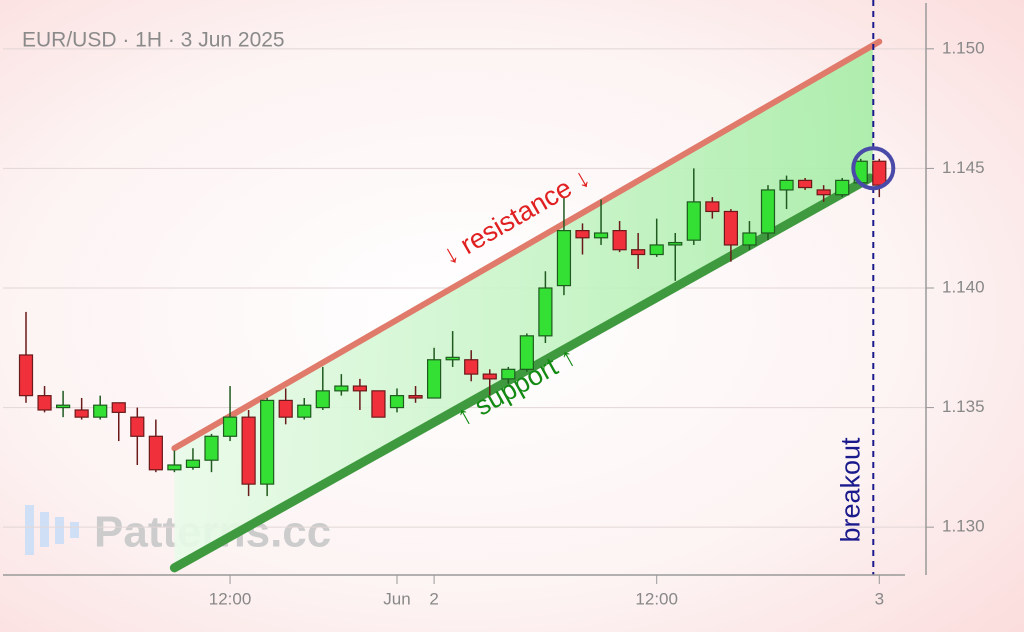 This screenshot has width=1024, height=632. What do you see at coordinates (963, 286) in the screenshot?
I see `y-tick-label: 1.140` at bounding box center [963, 286].